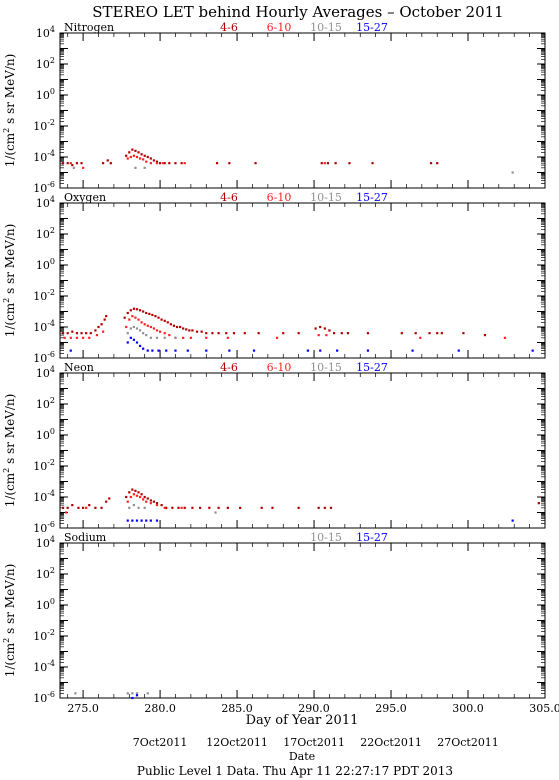 The width and height of the screenshot is (559, 780). I want to click on y-tick-label: 10⁴, so click(45, 372).